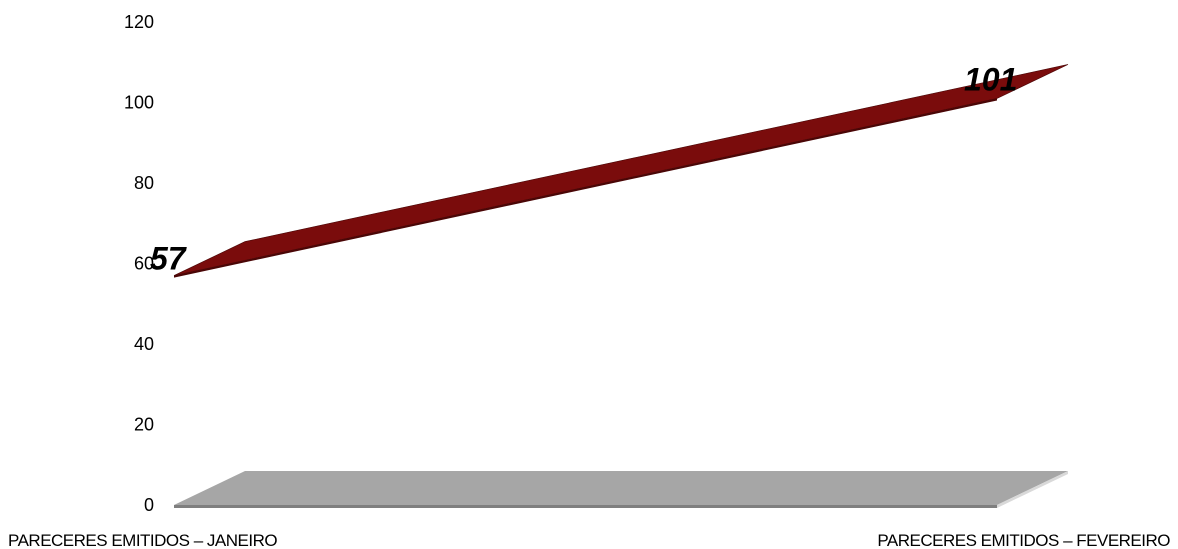 The height and width of the screenshot is (549, 1178). What do you see at coordinates (990, 79) in the screenshot?
I see `data-value-label: 101` at bounding box center [990, 79].